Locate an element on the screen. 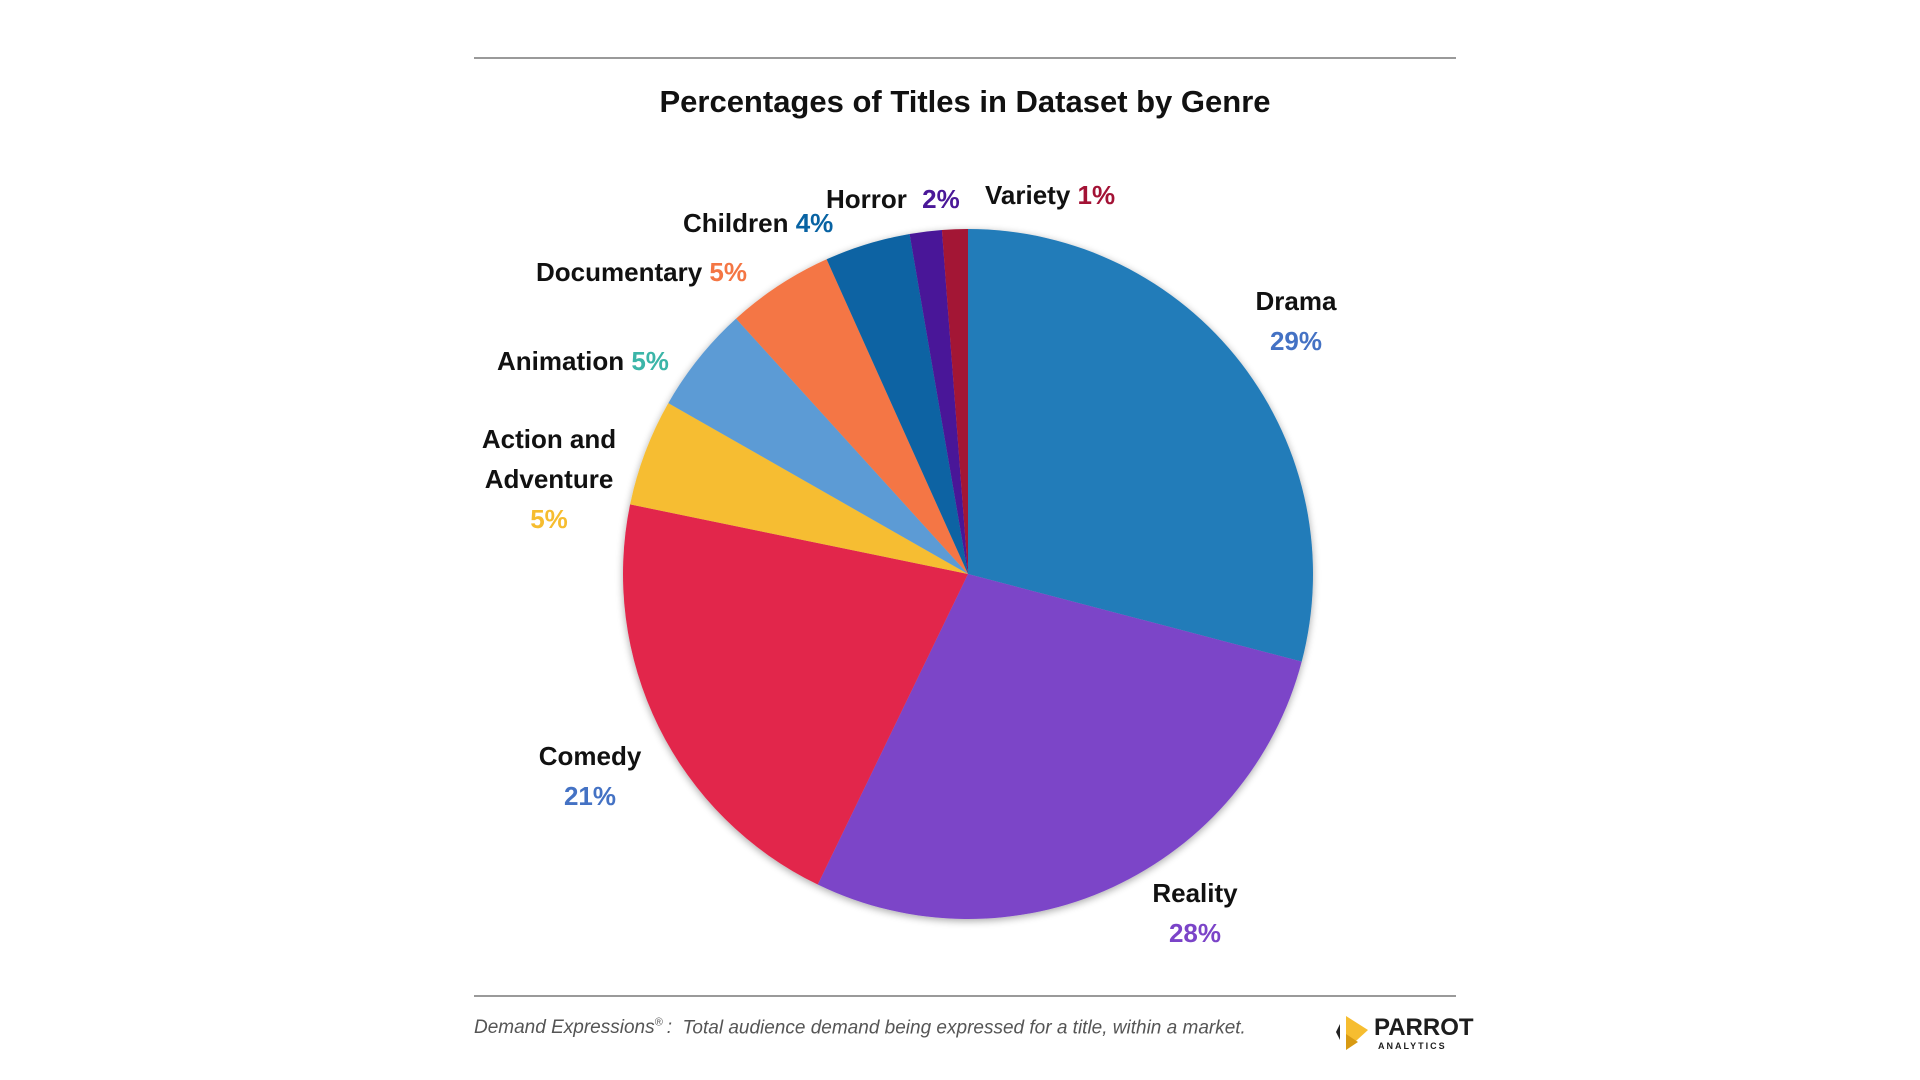  label-horror-name: Horror is located at coordinates (866, 199).